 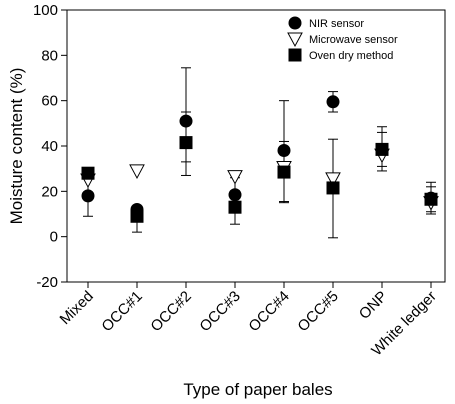 I want to click on x-axis-title: Type of paper bales, so click(x=257, y=389).